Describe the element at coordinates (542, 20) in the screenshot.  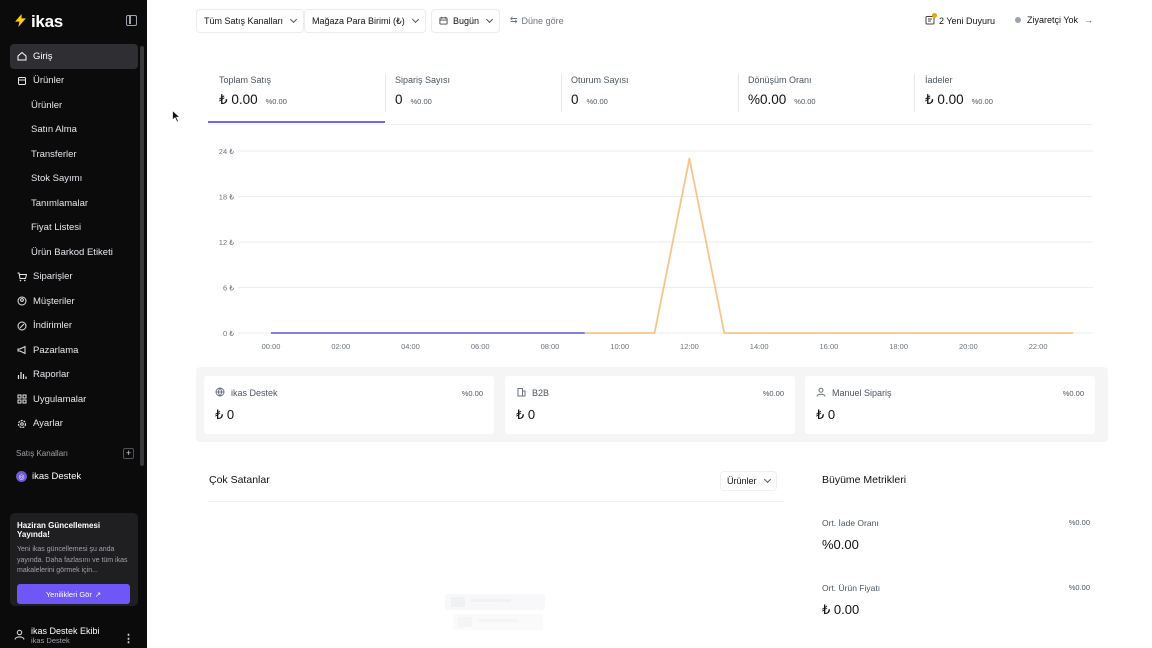
I see `compare-label: Düne göre` at that location.